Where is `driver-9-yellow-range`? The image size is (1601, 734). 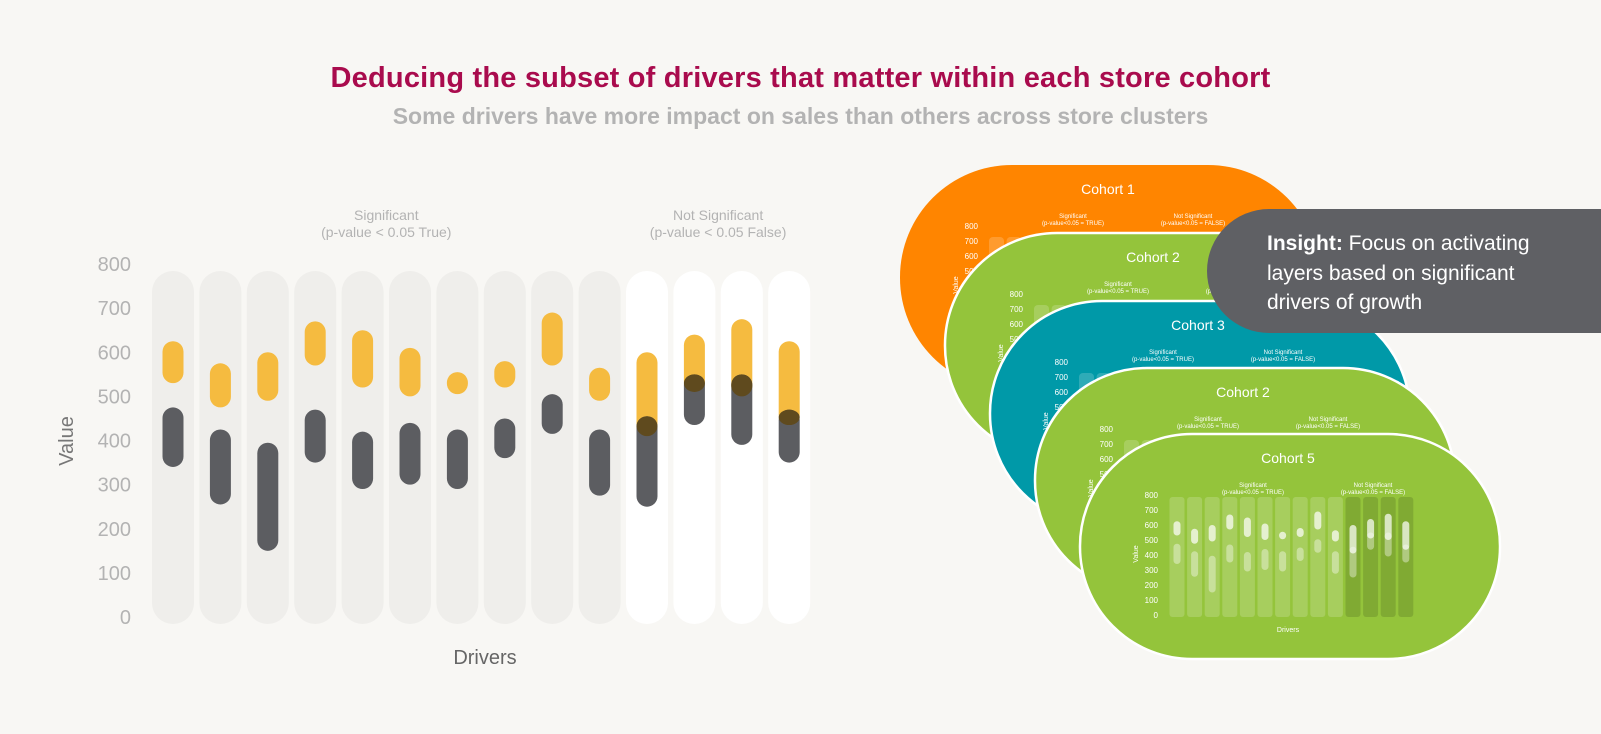
driver-9-yellow-range is located at coordinates (552, 339).